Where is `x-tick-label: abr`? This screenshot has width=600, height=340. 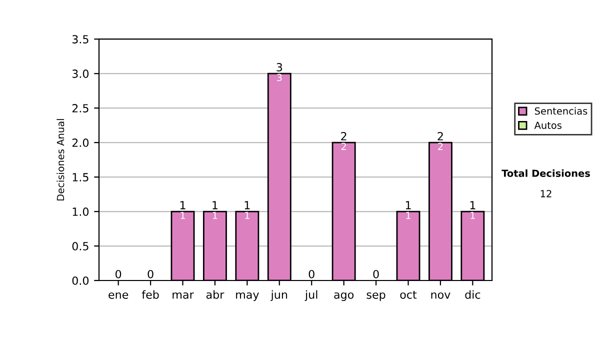
x-tick-label: abr is located at coordinates (215, 294).